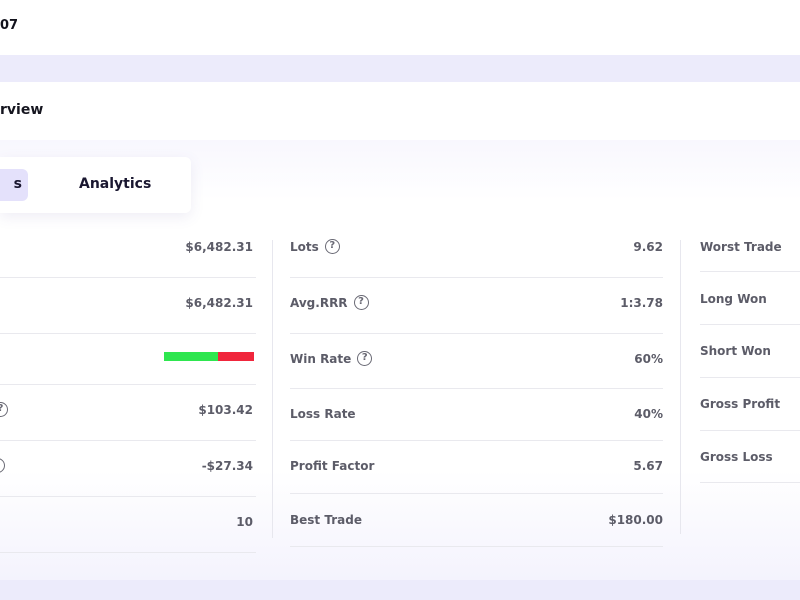 The image size is (800, 600). What do you see at coordinates (22, 110) in the screenshot?
I see `overview-title: rview` at bounding box center [22, 110].